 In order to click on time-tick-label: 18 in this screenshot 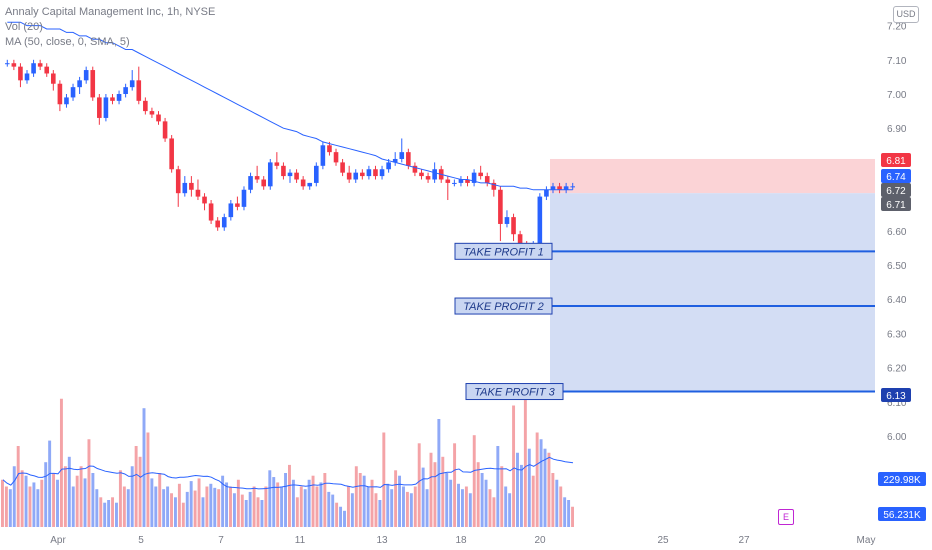, I will do `click(461, 540)`.